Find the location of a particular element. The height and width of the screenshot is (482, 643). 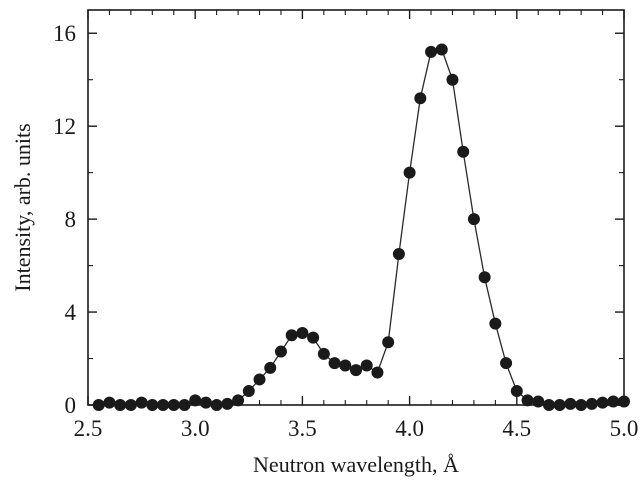

x-tick-label: 3.0 is located at coordinates (195, 428).